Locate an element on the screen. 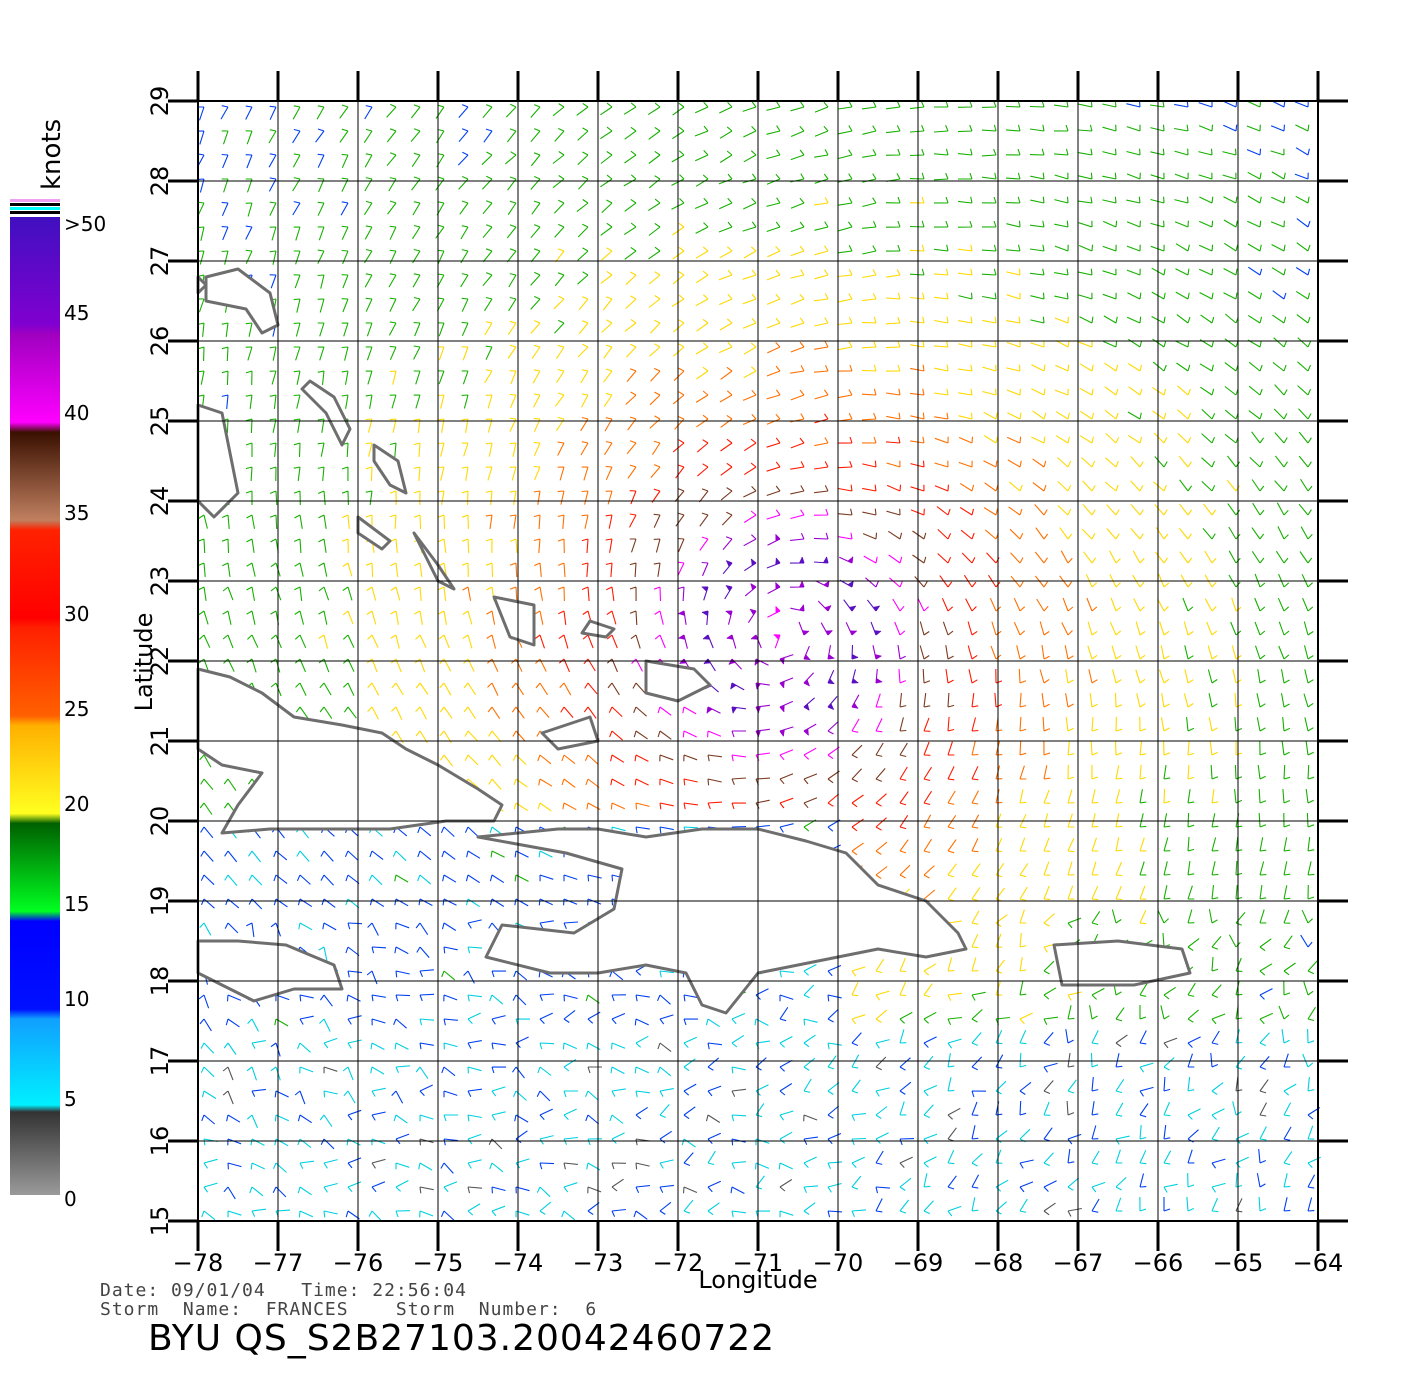  latitude-tick-label: 23 is located at coordinates (160, 581).